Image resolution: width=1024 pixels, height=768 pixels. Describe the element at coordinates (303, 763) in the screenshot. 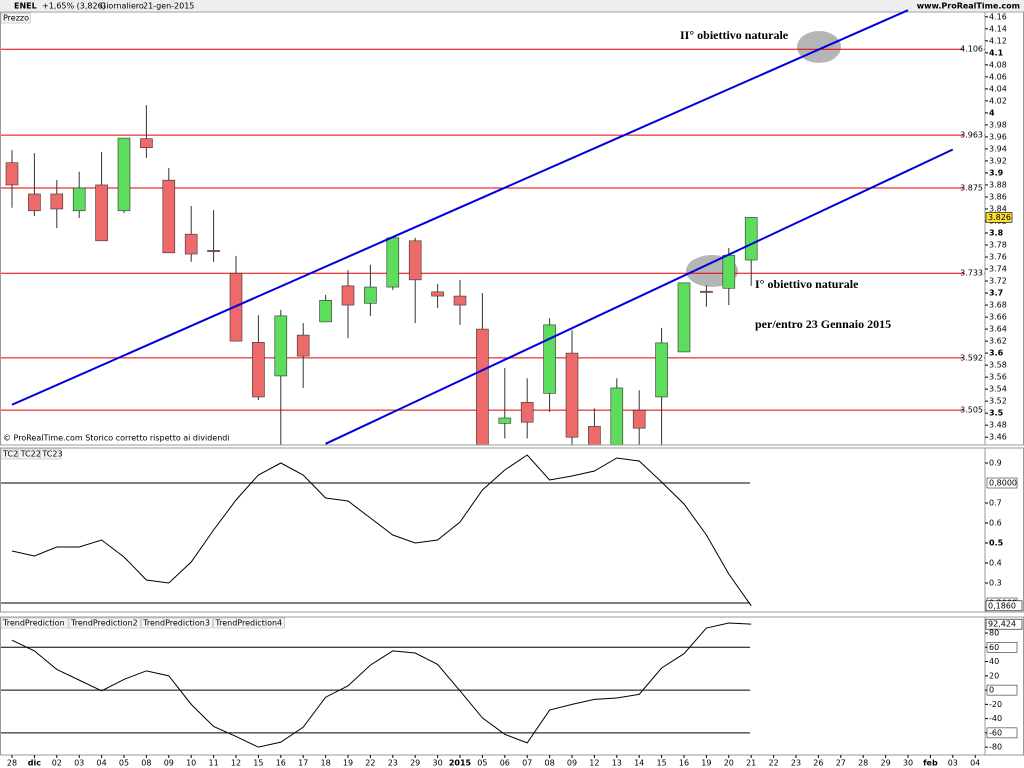

I see `x-tick-label: 17` at that location.